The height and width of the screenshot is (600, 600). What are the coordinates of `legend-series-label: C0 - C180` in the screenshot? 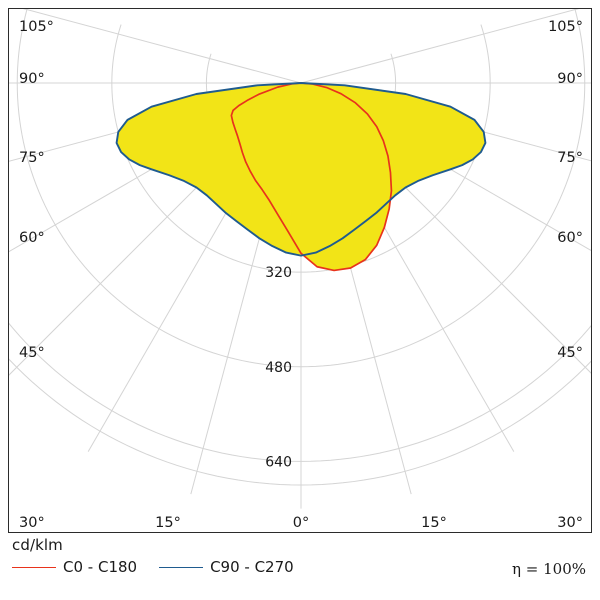 It's located at (100, 567).